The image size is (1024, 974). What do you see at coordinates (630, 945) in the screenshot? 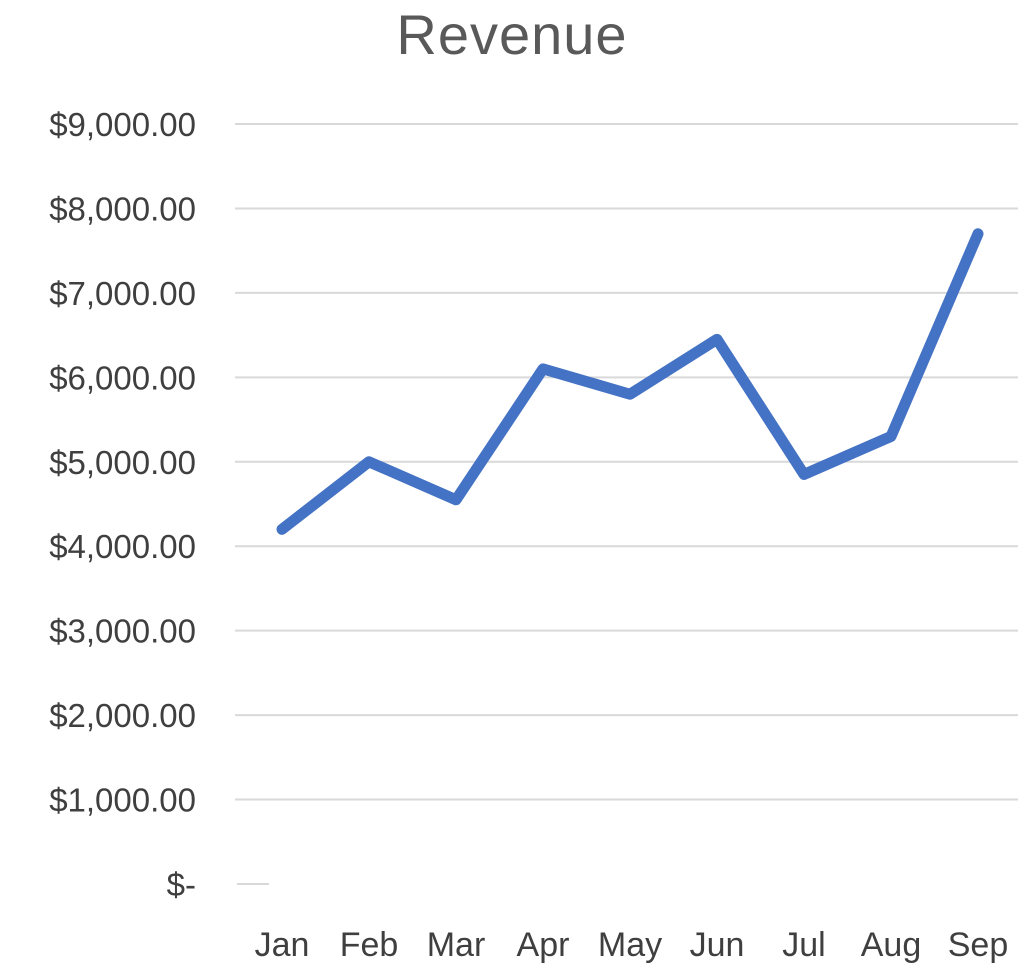
I see `x-axis-tick-label: May` at bounding box center [630, 945].